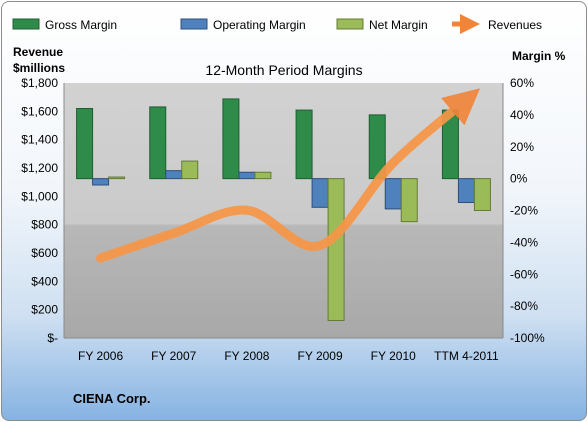 This screenshot has height=422, width=588. What do you see at coordinates (393, 356) in the screenshot?
I see `category-label: FY 2010` at bounding box center [393, 356].